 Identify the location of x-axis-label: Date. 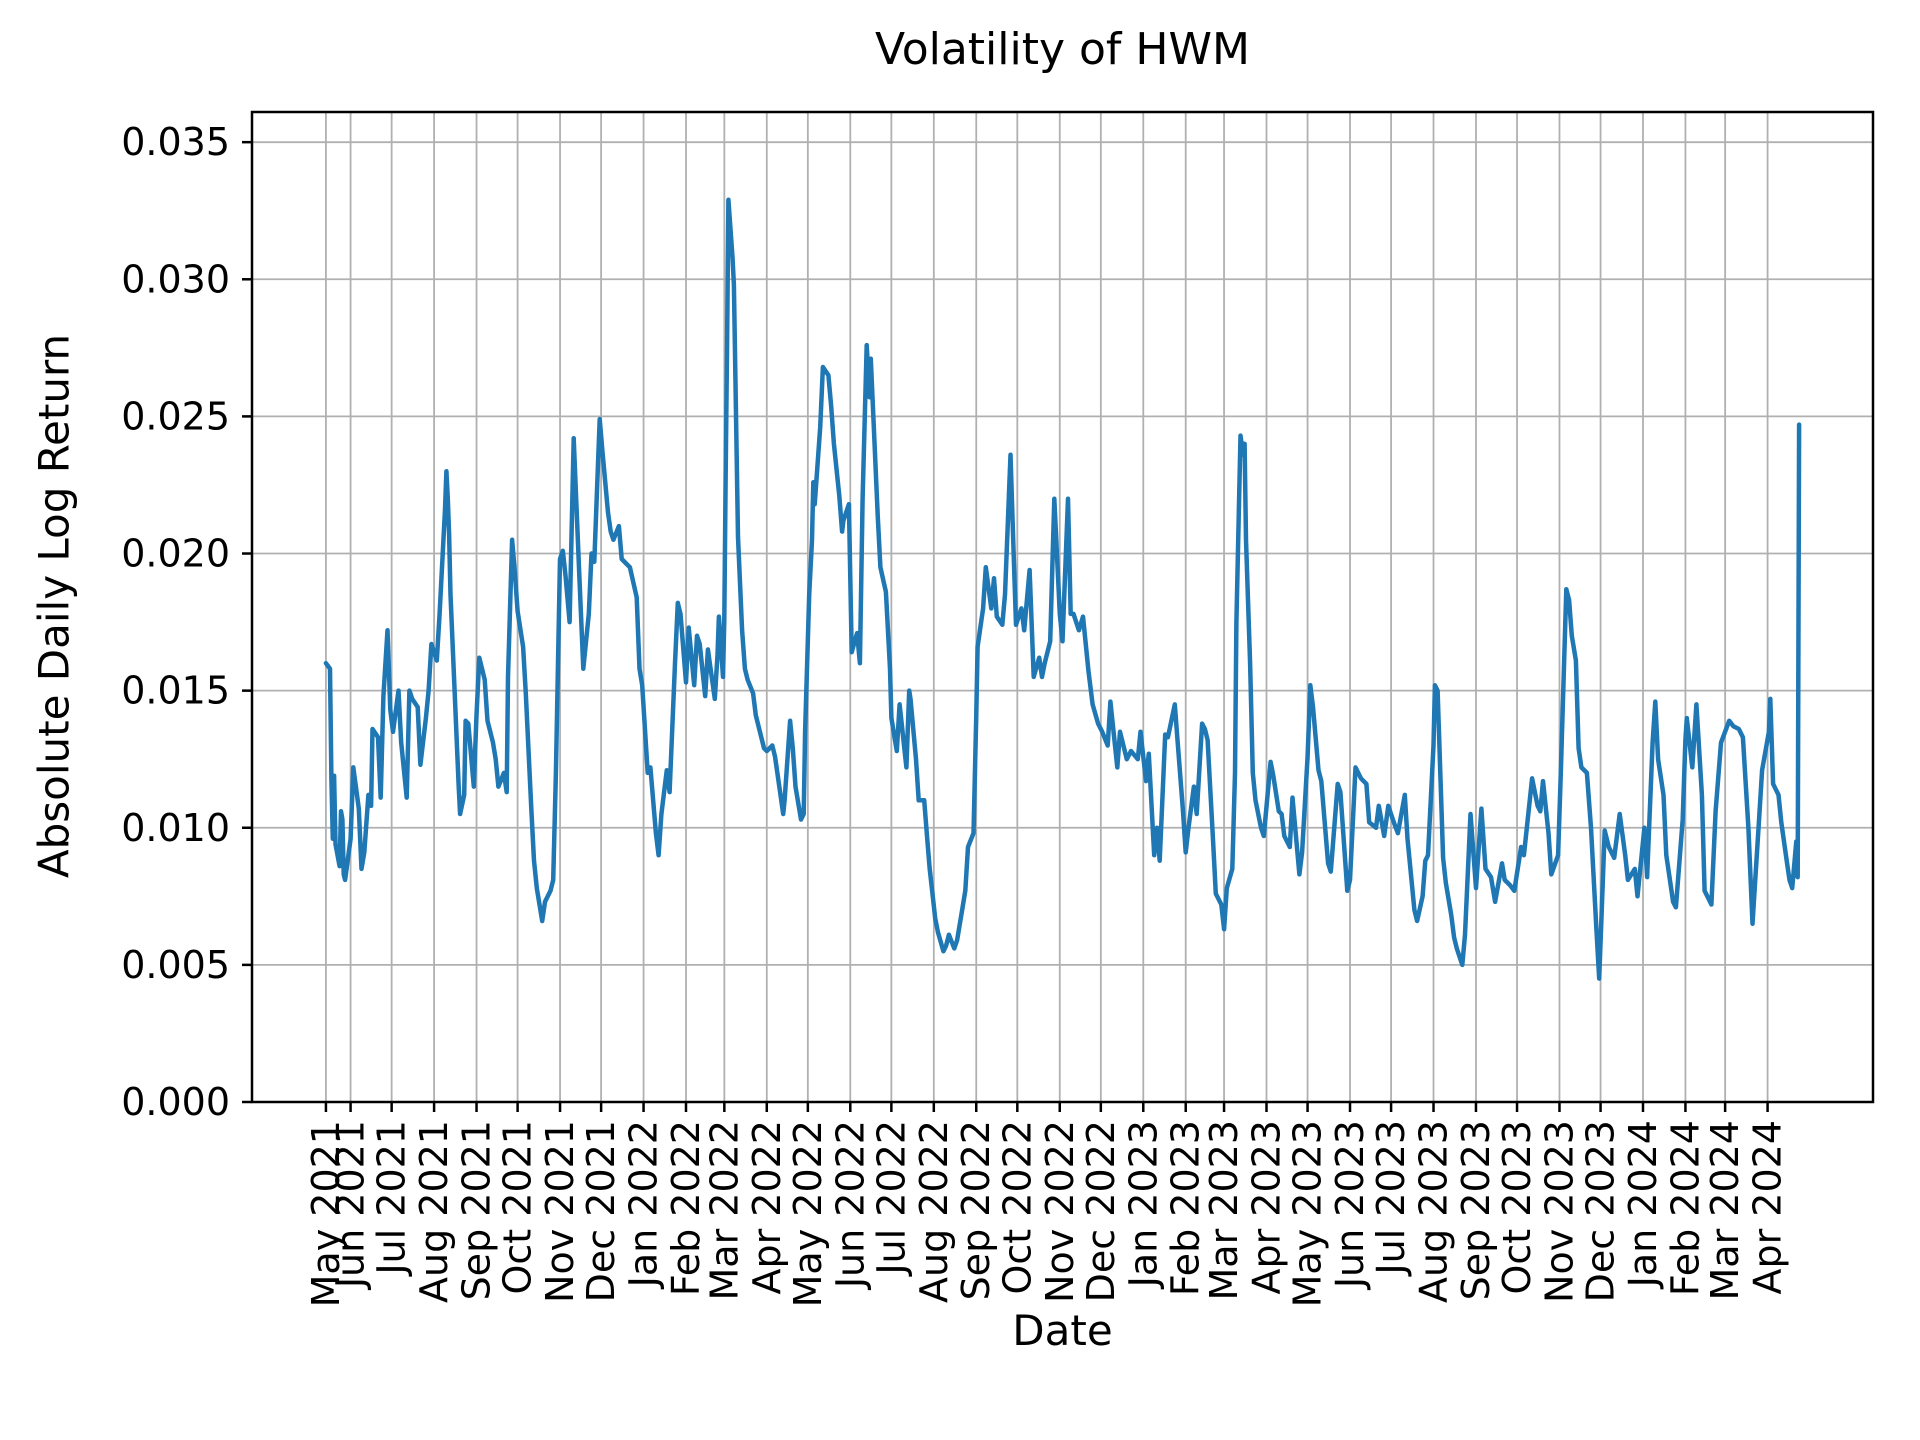
(1062, 1330).